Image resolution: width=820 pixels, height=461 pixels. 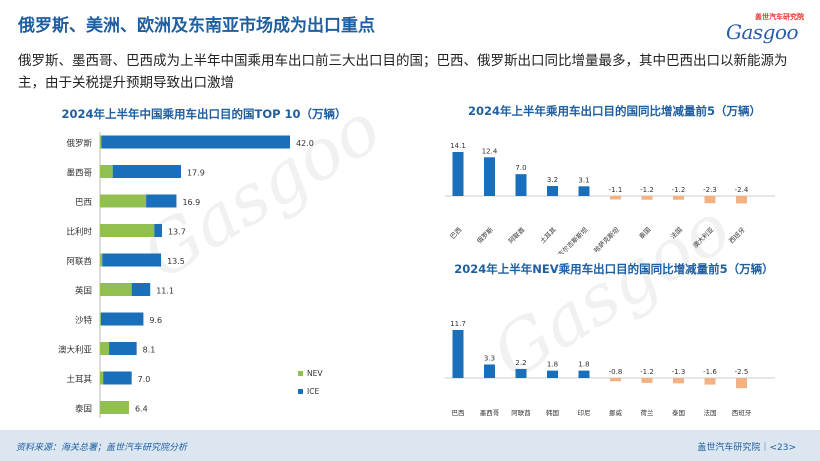 What do you see at coordinates (155, 320) in the screenshot?
I see `chart1-value-label: 9.6` at bounding box center [155, 320].